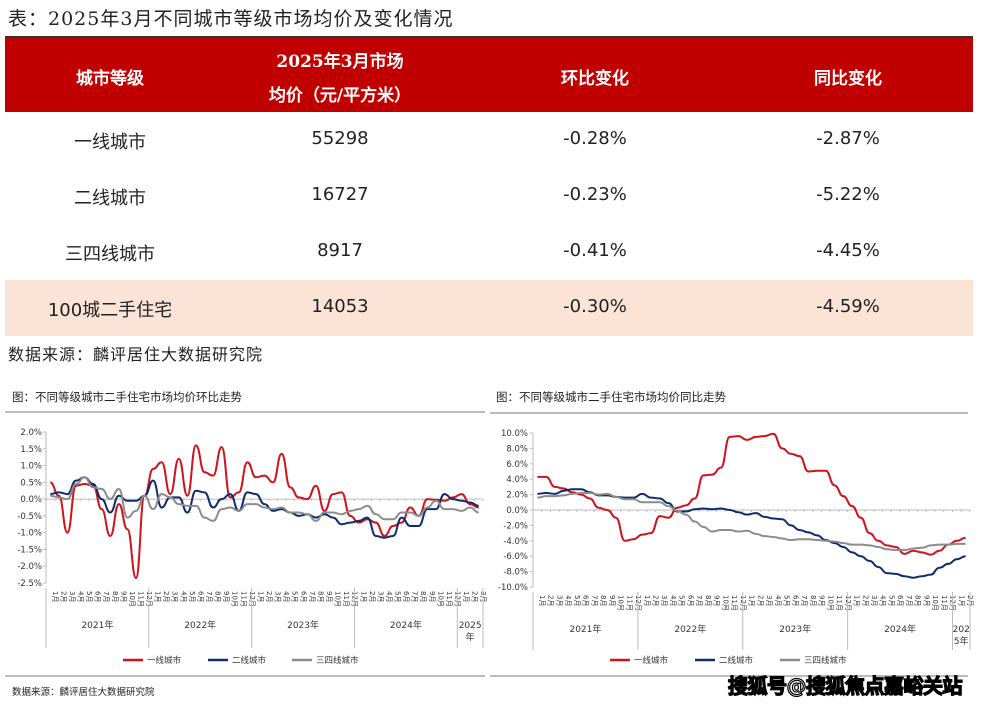 This screenshot has width=983, height=705. Describe the element at coordinates (470, 626) in the screenshot. I see `year-label: 2025` at that location.